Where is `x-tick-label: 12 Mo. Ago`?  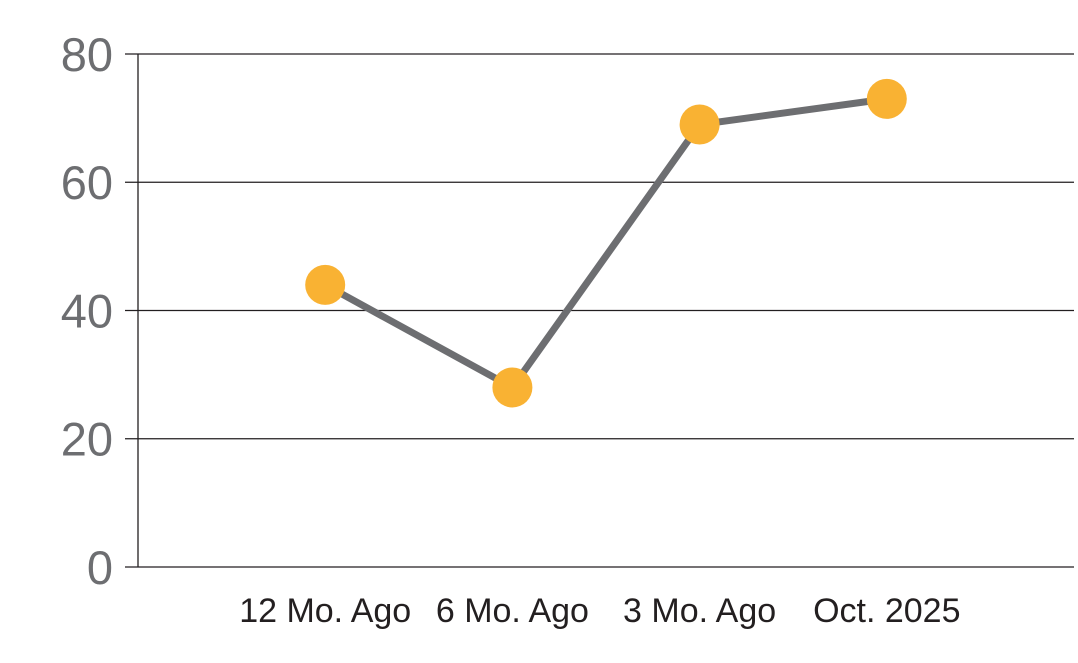 x-tick-label: 12 Mo. Ago is located at coordinates (325, 611).